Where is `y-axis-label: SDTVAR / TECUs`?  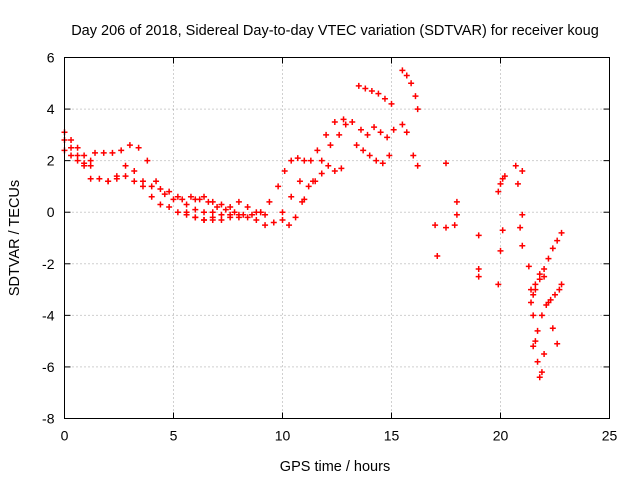 y-axis-label: SDTVAR / TECUs is located at coordinates (15, 238).